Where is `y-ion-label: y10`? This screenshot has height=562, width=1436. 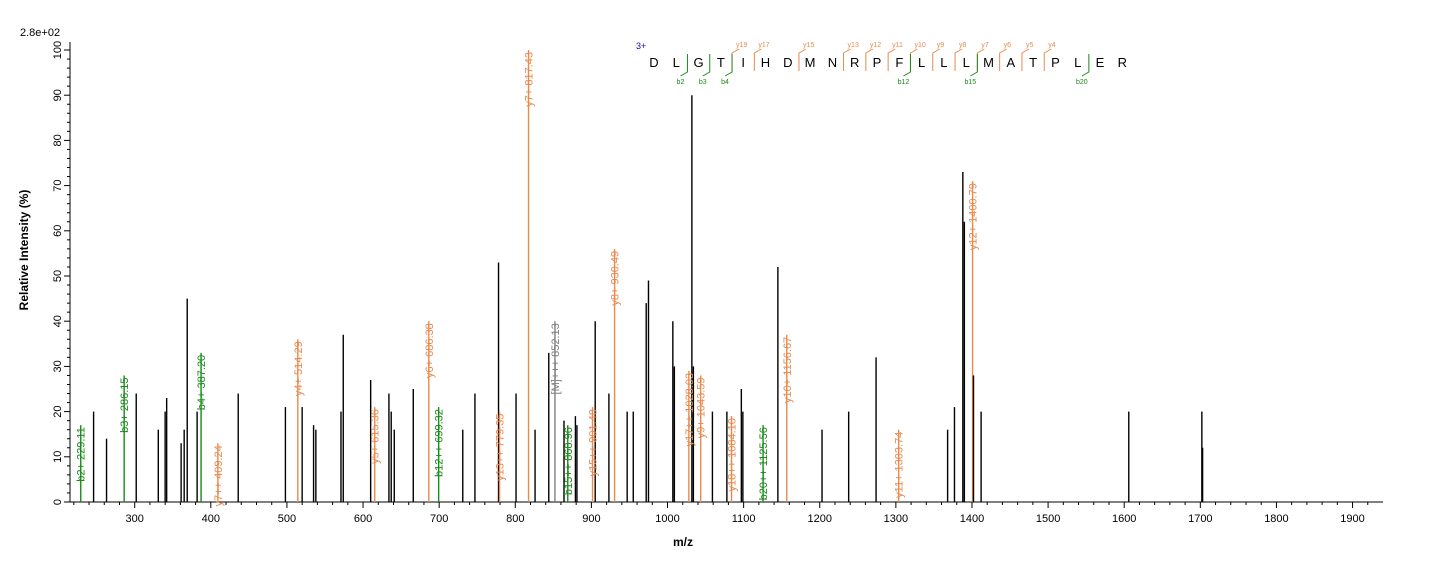
y-ion-label: y10 is located at coordinates (919, 45).